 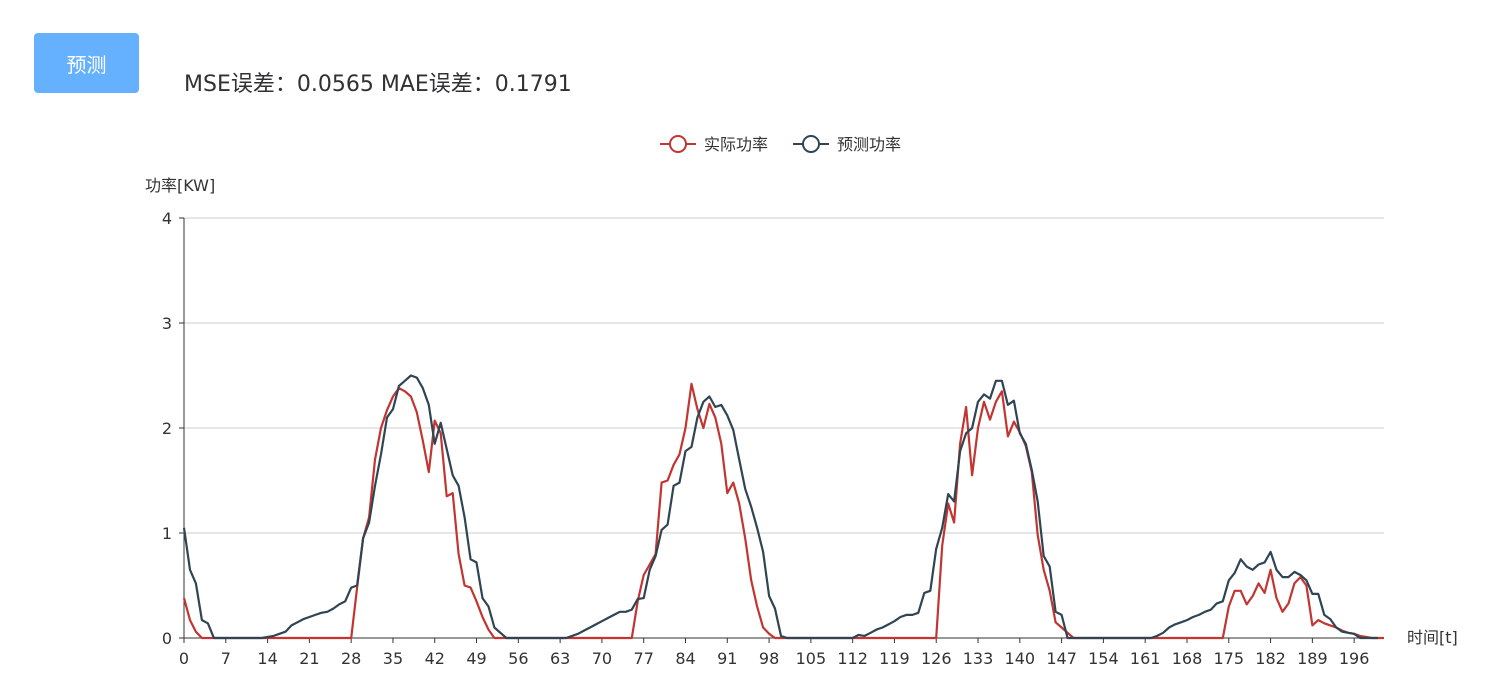 I want to click on x-tick-label: 126, so click(x=936, y=658).